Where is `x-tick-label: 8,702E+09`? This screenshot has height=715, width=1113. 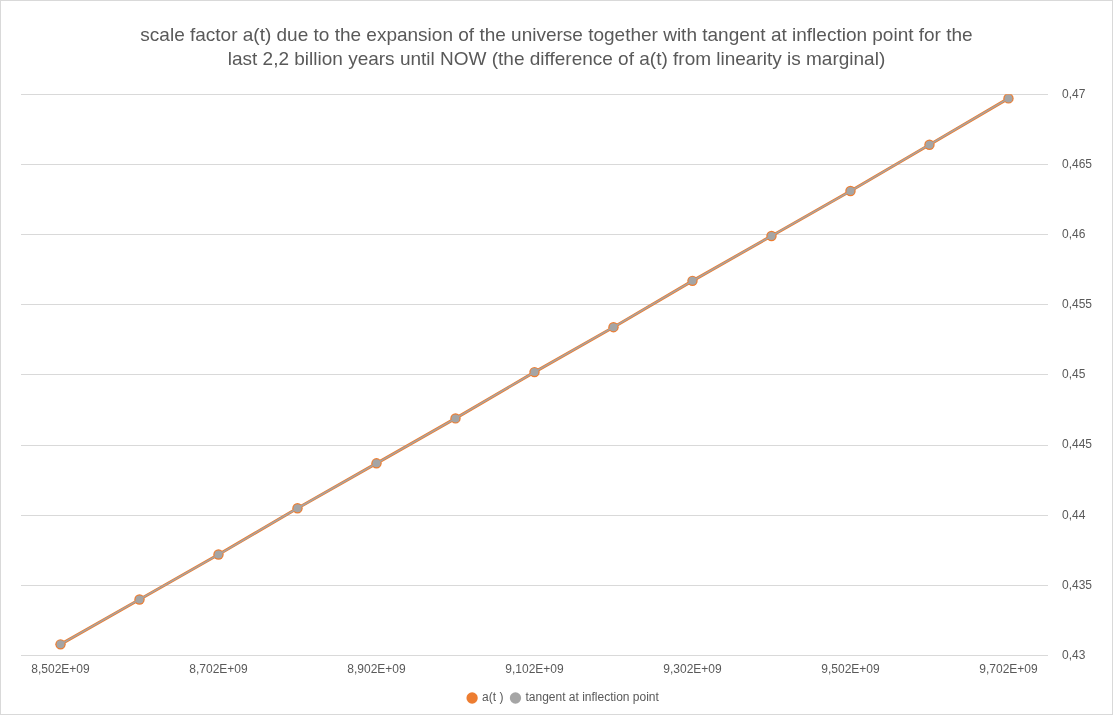 x-tick-label: 8,702E+09 is located at coordinates (219, 669).